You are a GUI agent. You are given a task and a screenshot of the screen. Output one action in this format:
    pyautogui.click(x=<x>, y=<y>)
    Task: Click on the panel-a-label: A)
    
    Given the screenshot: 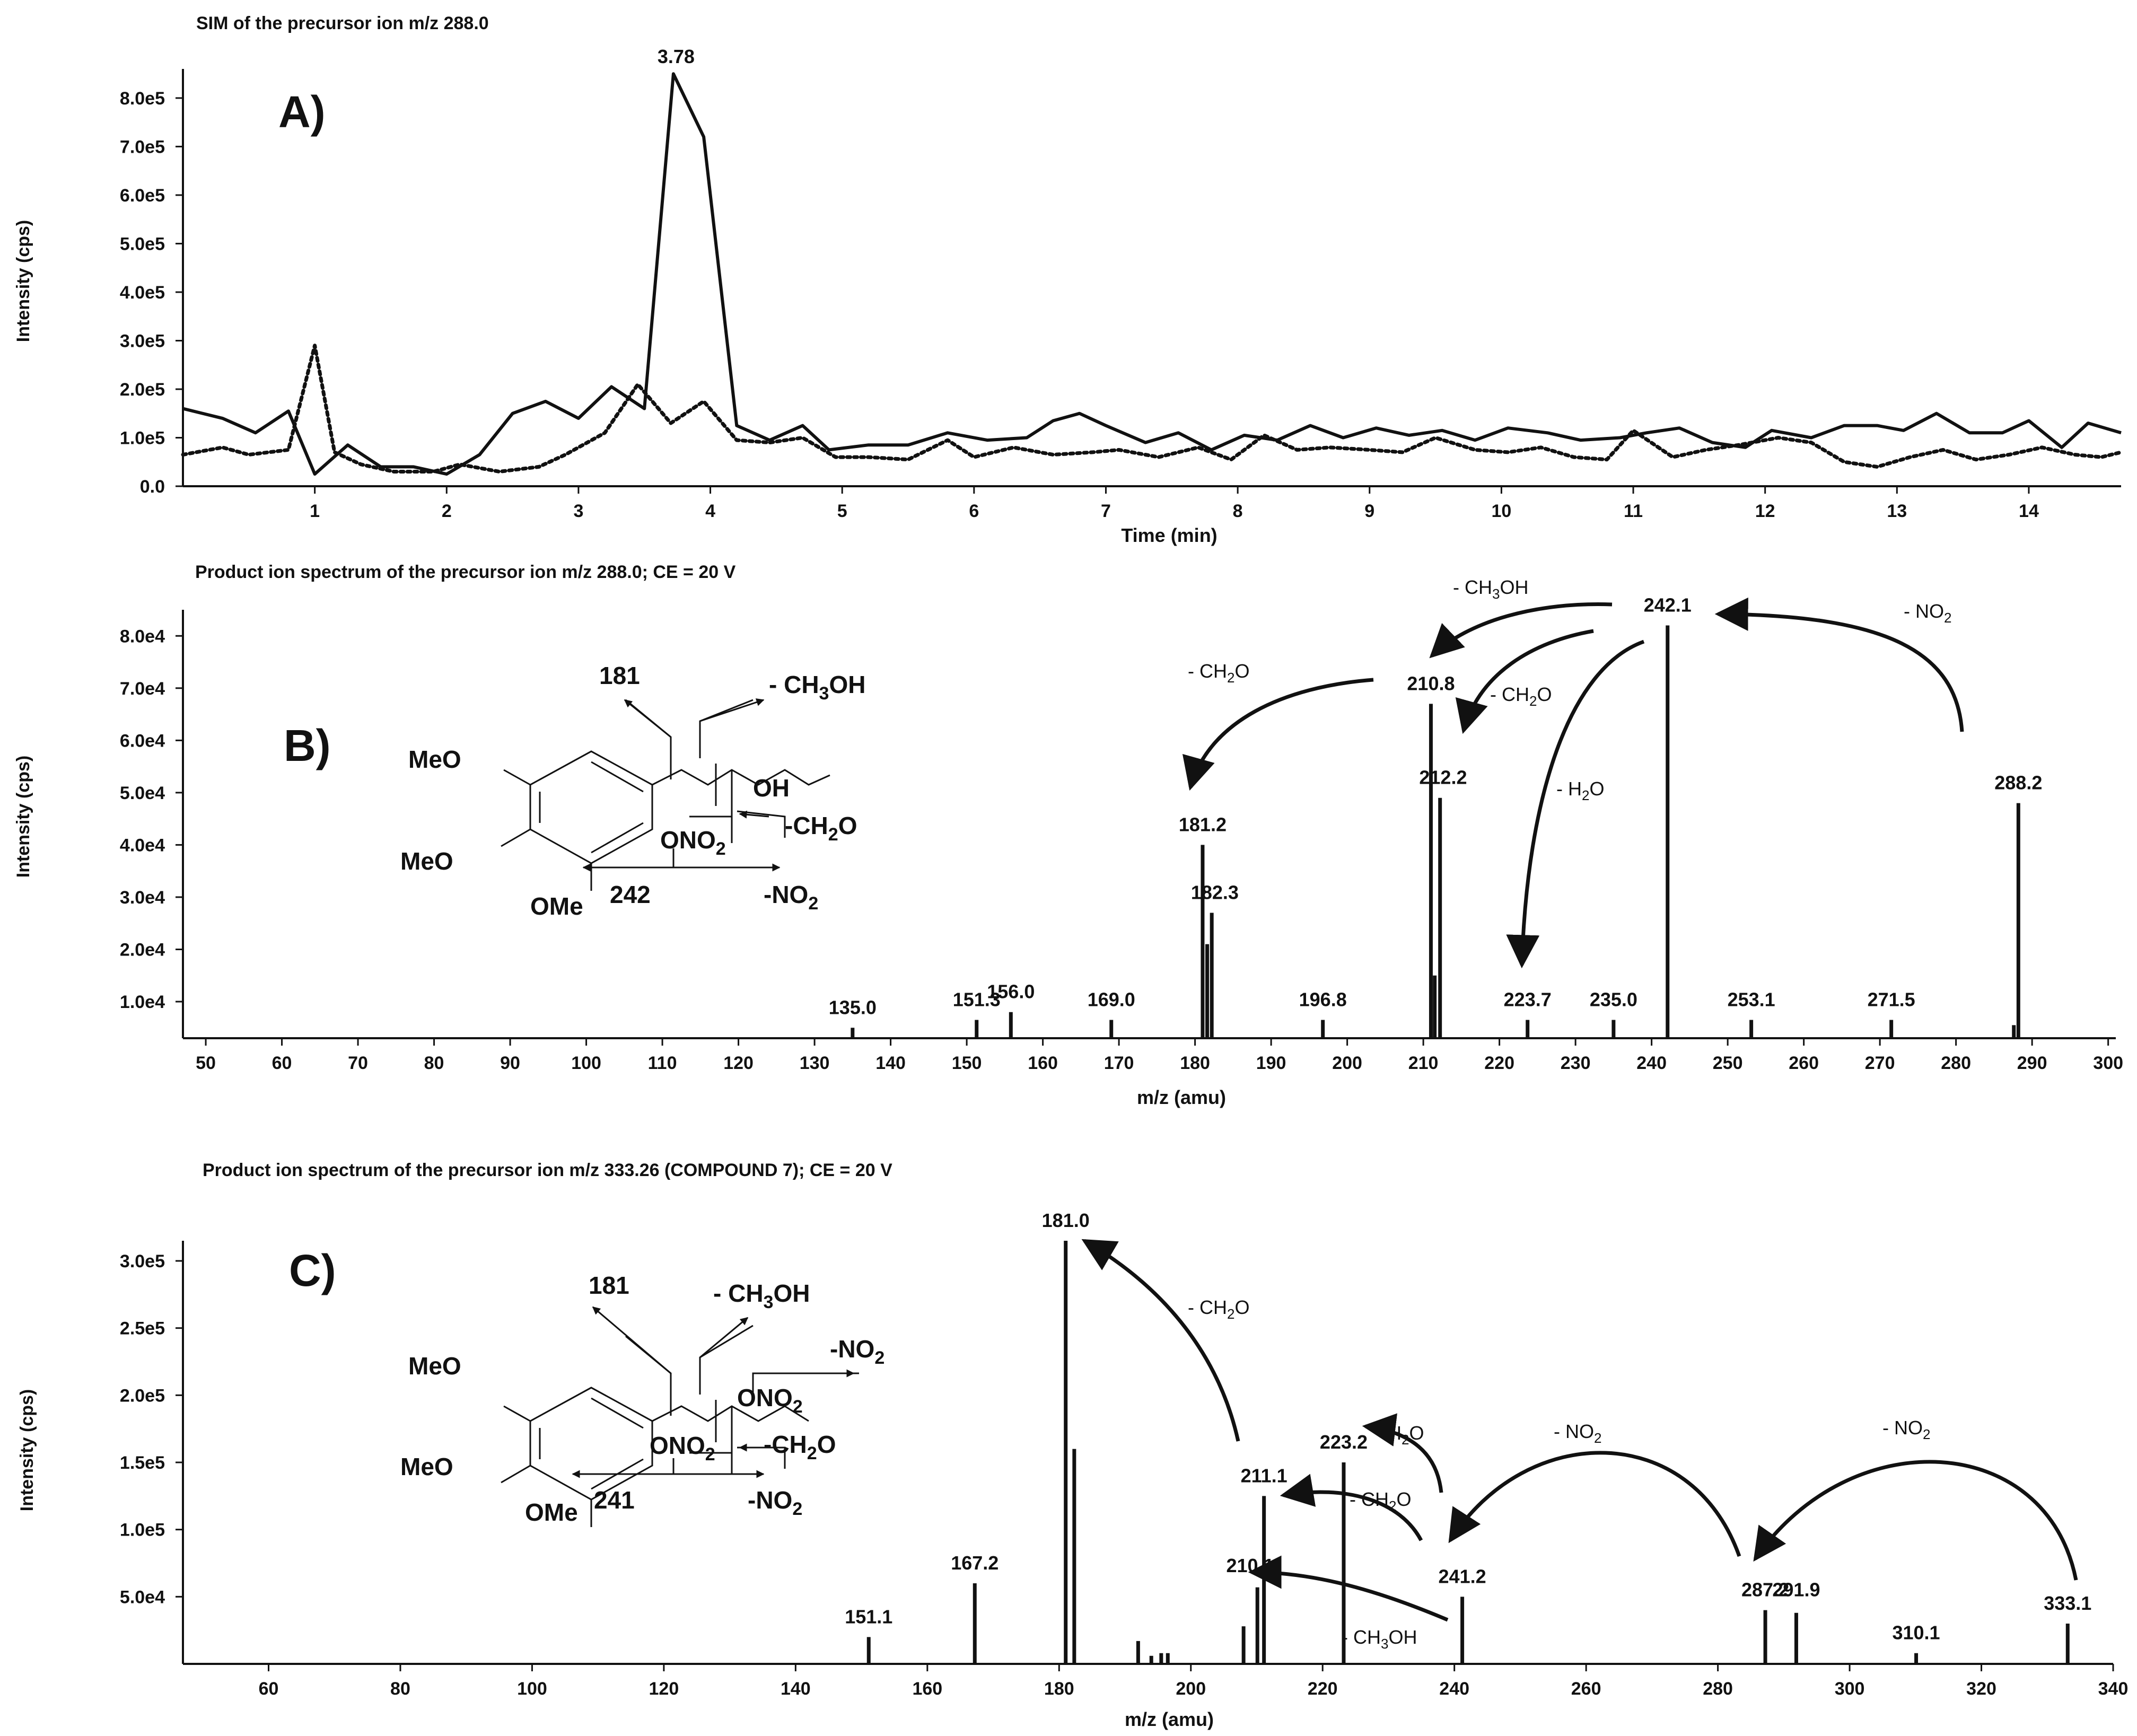 What is the action you would take?
    pyautogui.click(x=302, y=112)
    